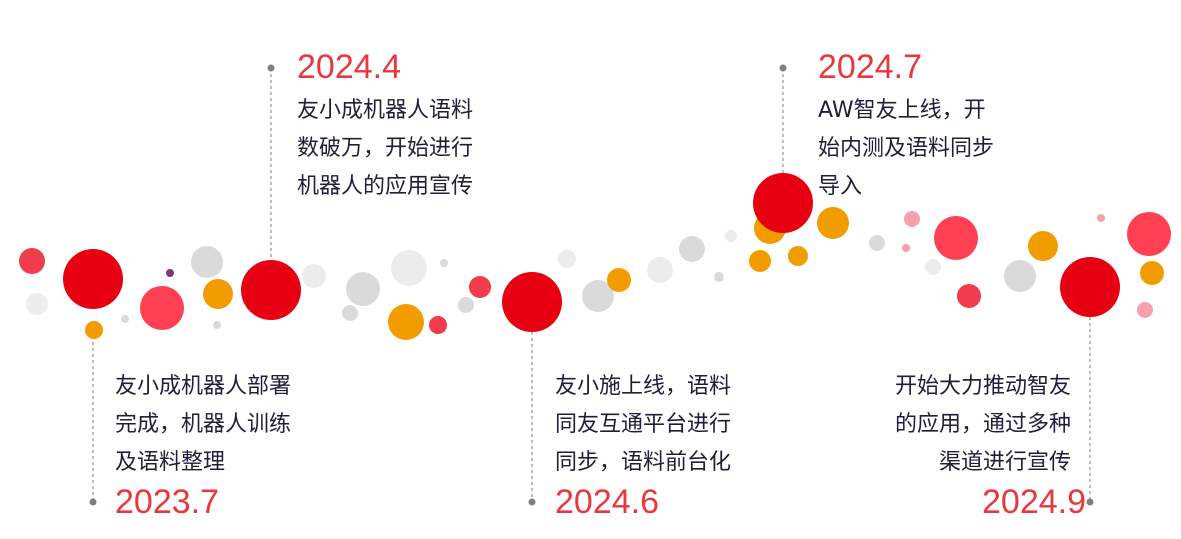 This screenshot has width=1181, height=539. Describe the element at coordinates (607, 502) in the screenshot. I see `milestone-year-2024-6: 2024.6` at that location.